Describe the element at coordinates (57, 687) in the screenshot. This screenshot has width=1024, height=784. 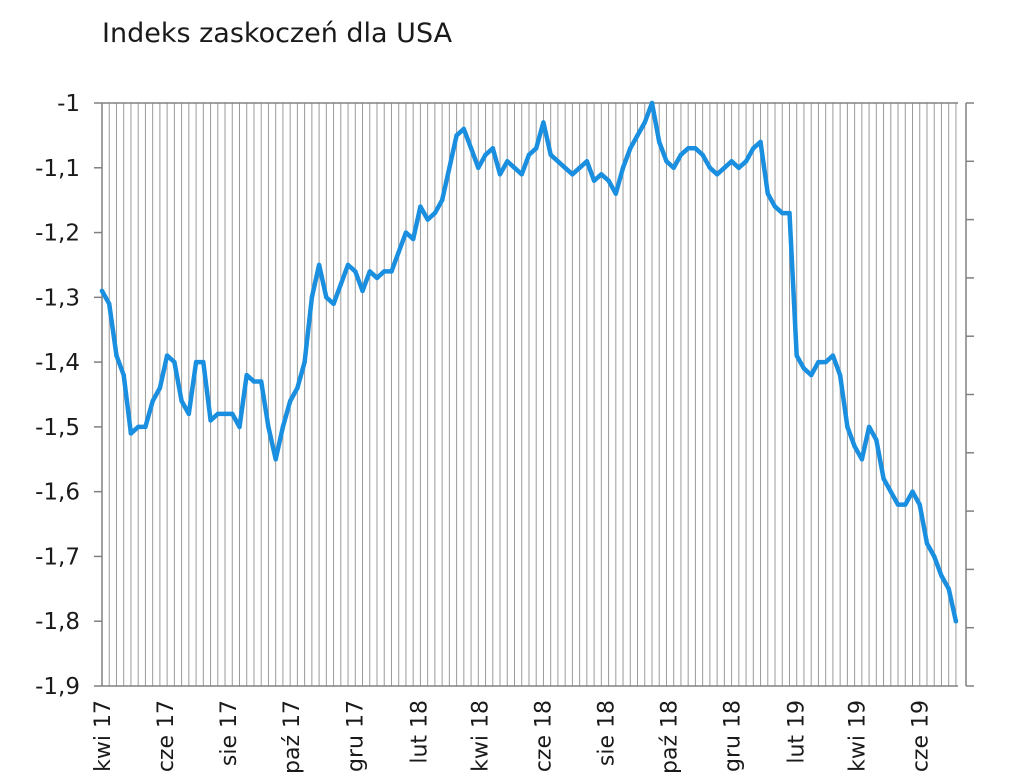
I see `y-tick-label: -1,9` at that location.